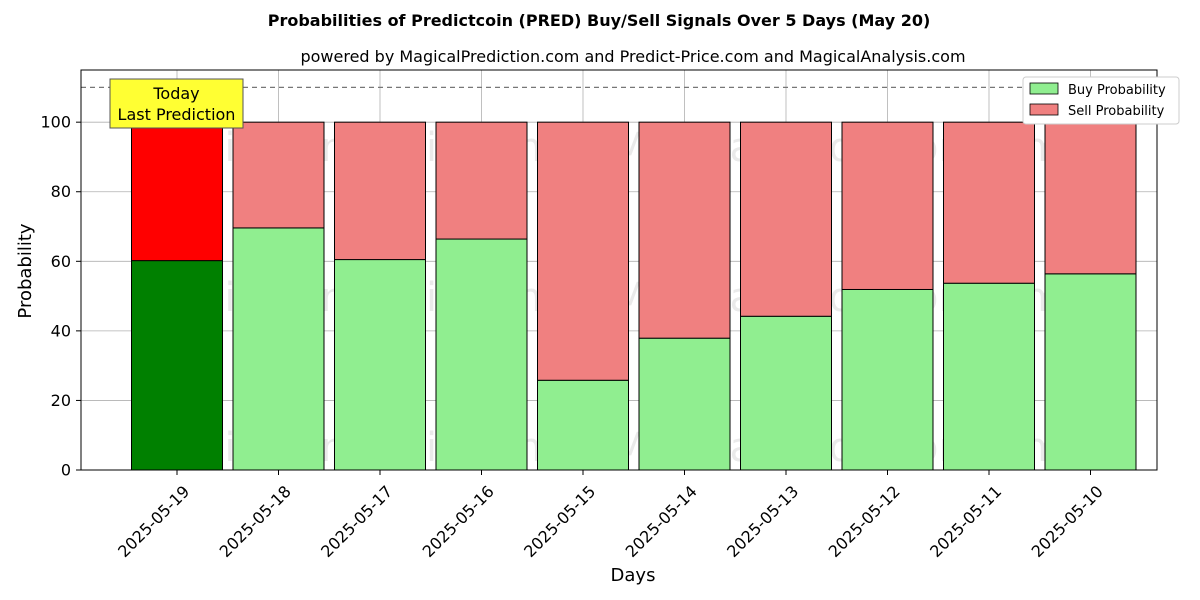  What do you see at coordinates (25, 270) in the screenshot?
I see `y-axis-label: Probability` at bounding box center [25, 270].